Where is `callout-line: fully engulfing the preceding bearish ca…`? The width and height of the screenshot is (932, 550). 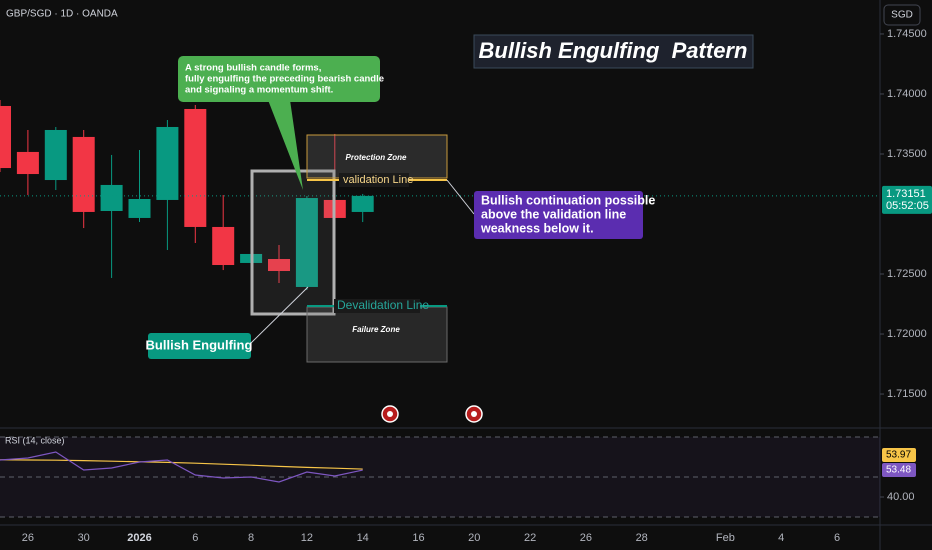
callout-line: fully engulfing the preceding bearish ca… is located at coordinates (284, 79).